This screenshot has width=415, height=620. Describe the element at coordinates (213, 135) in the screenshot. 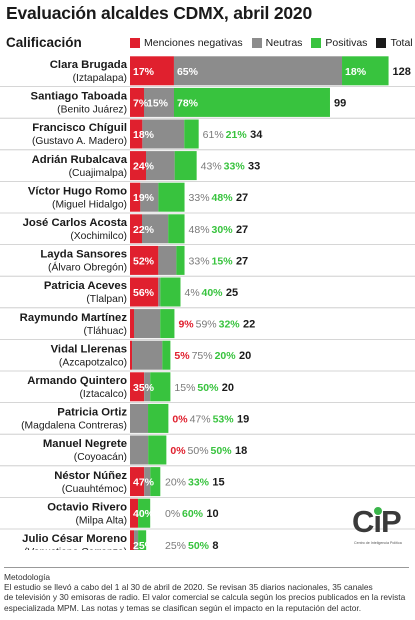

I see `data-label-neutras: 61%` at that location.